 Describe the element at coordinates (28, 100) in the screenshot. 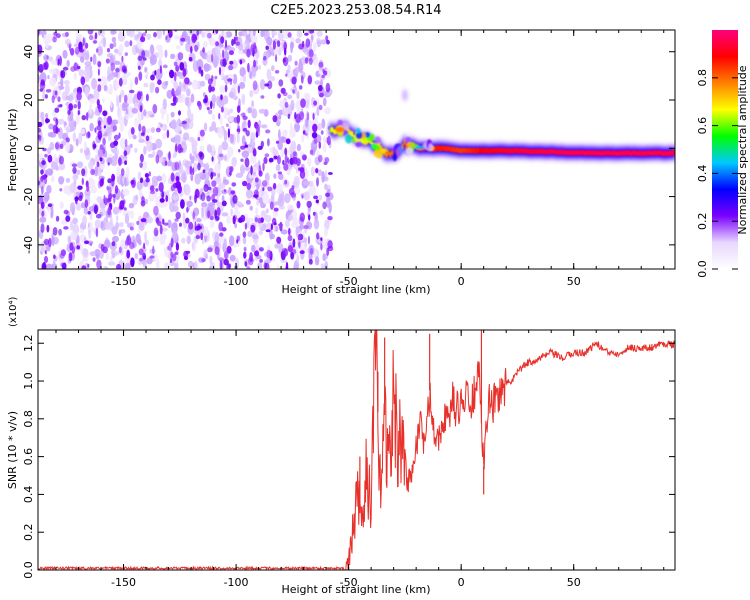

I see `y-tick-label: 20` at that location.